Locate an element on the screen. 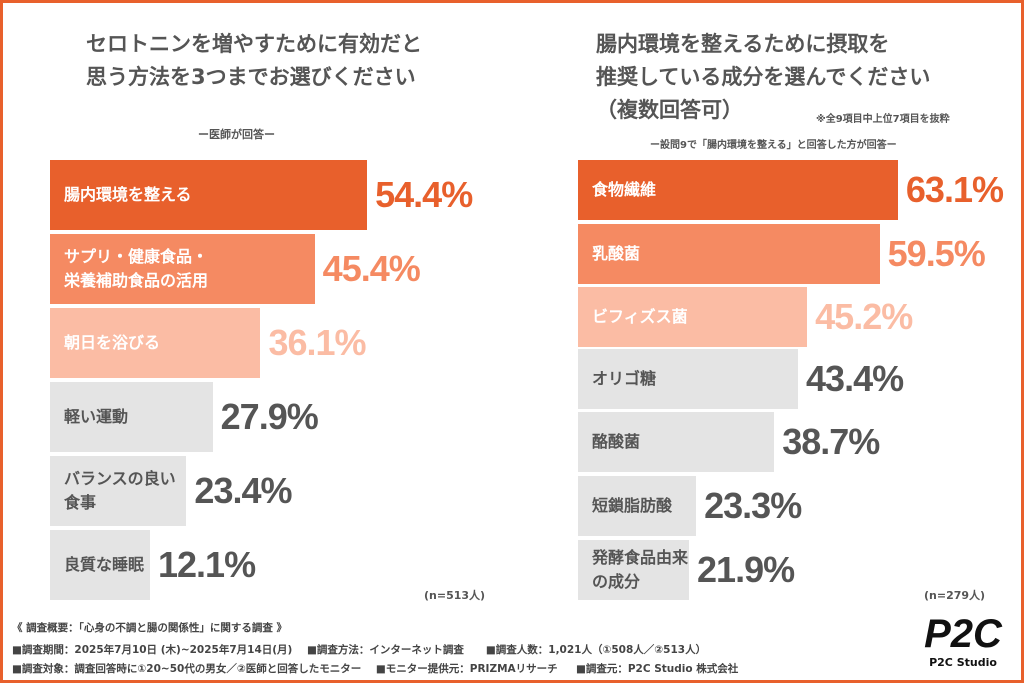 Image resolution: width=1024 pixels, height=683 pixels. bar-label: 朝日を浴びる is located at coordinates (112, 343).